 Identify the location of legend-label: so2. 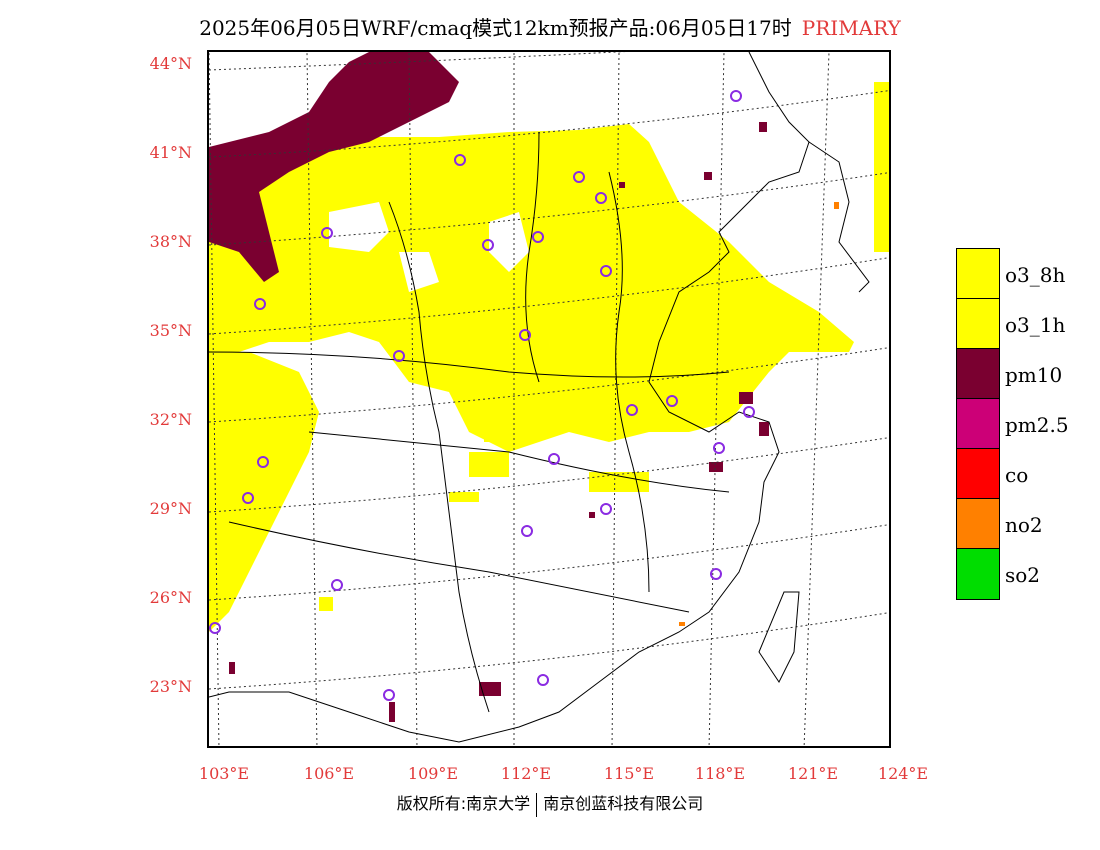
(1023, 575).